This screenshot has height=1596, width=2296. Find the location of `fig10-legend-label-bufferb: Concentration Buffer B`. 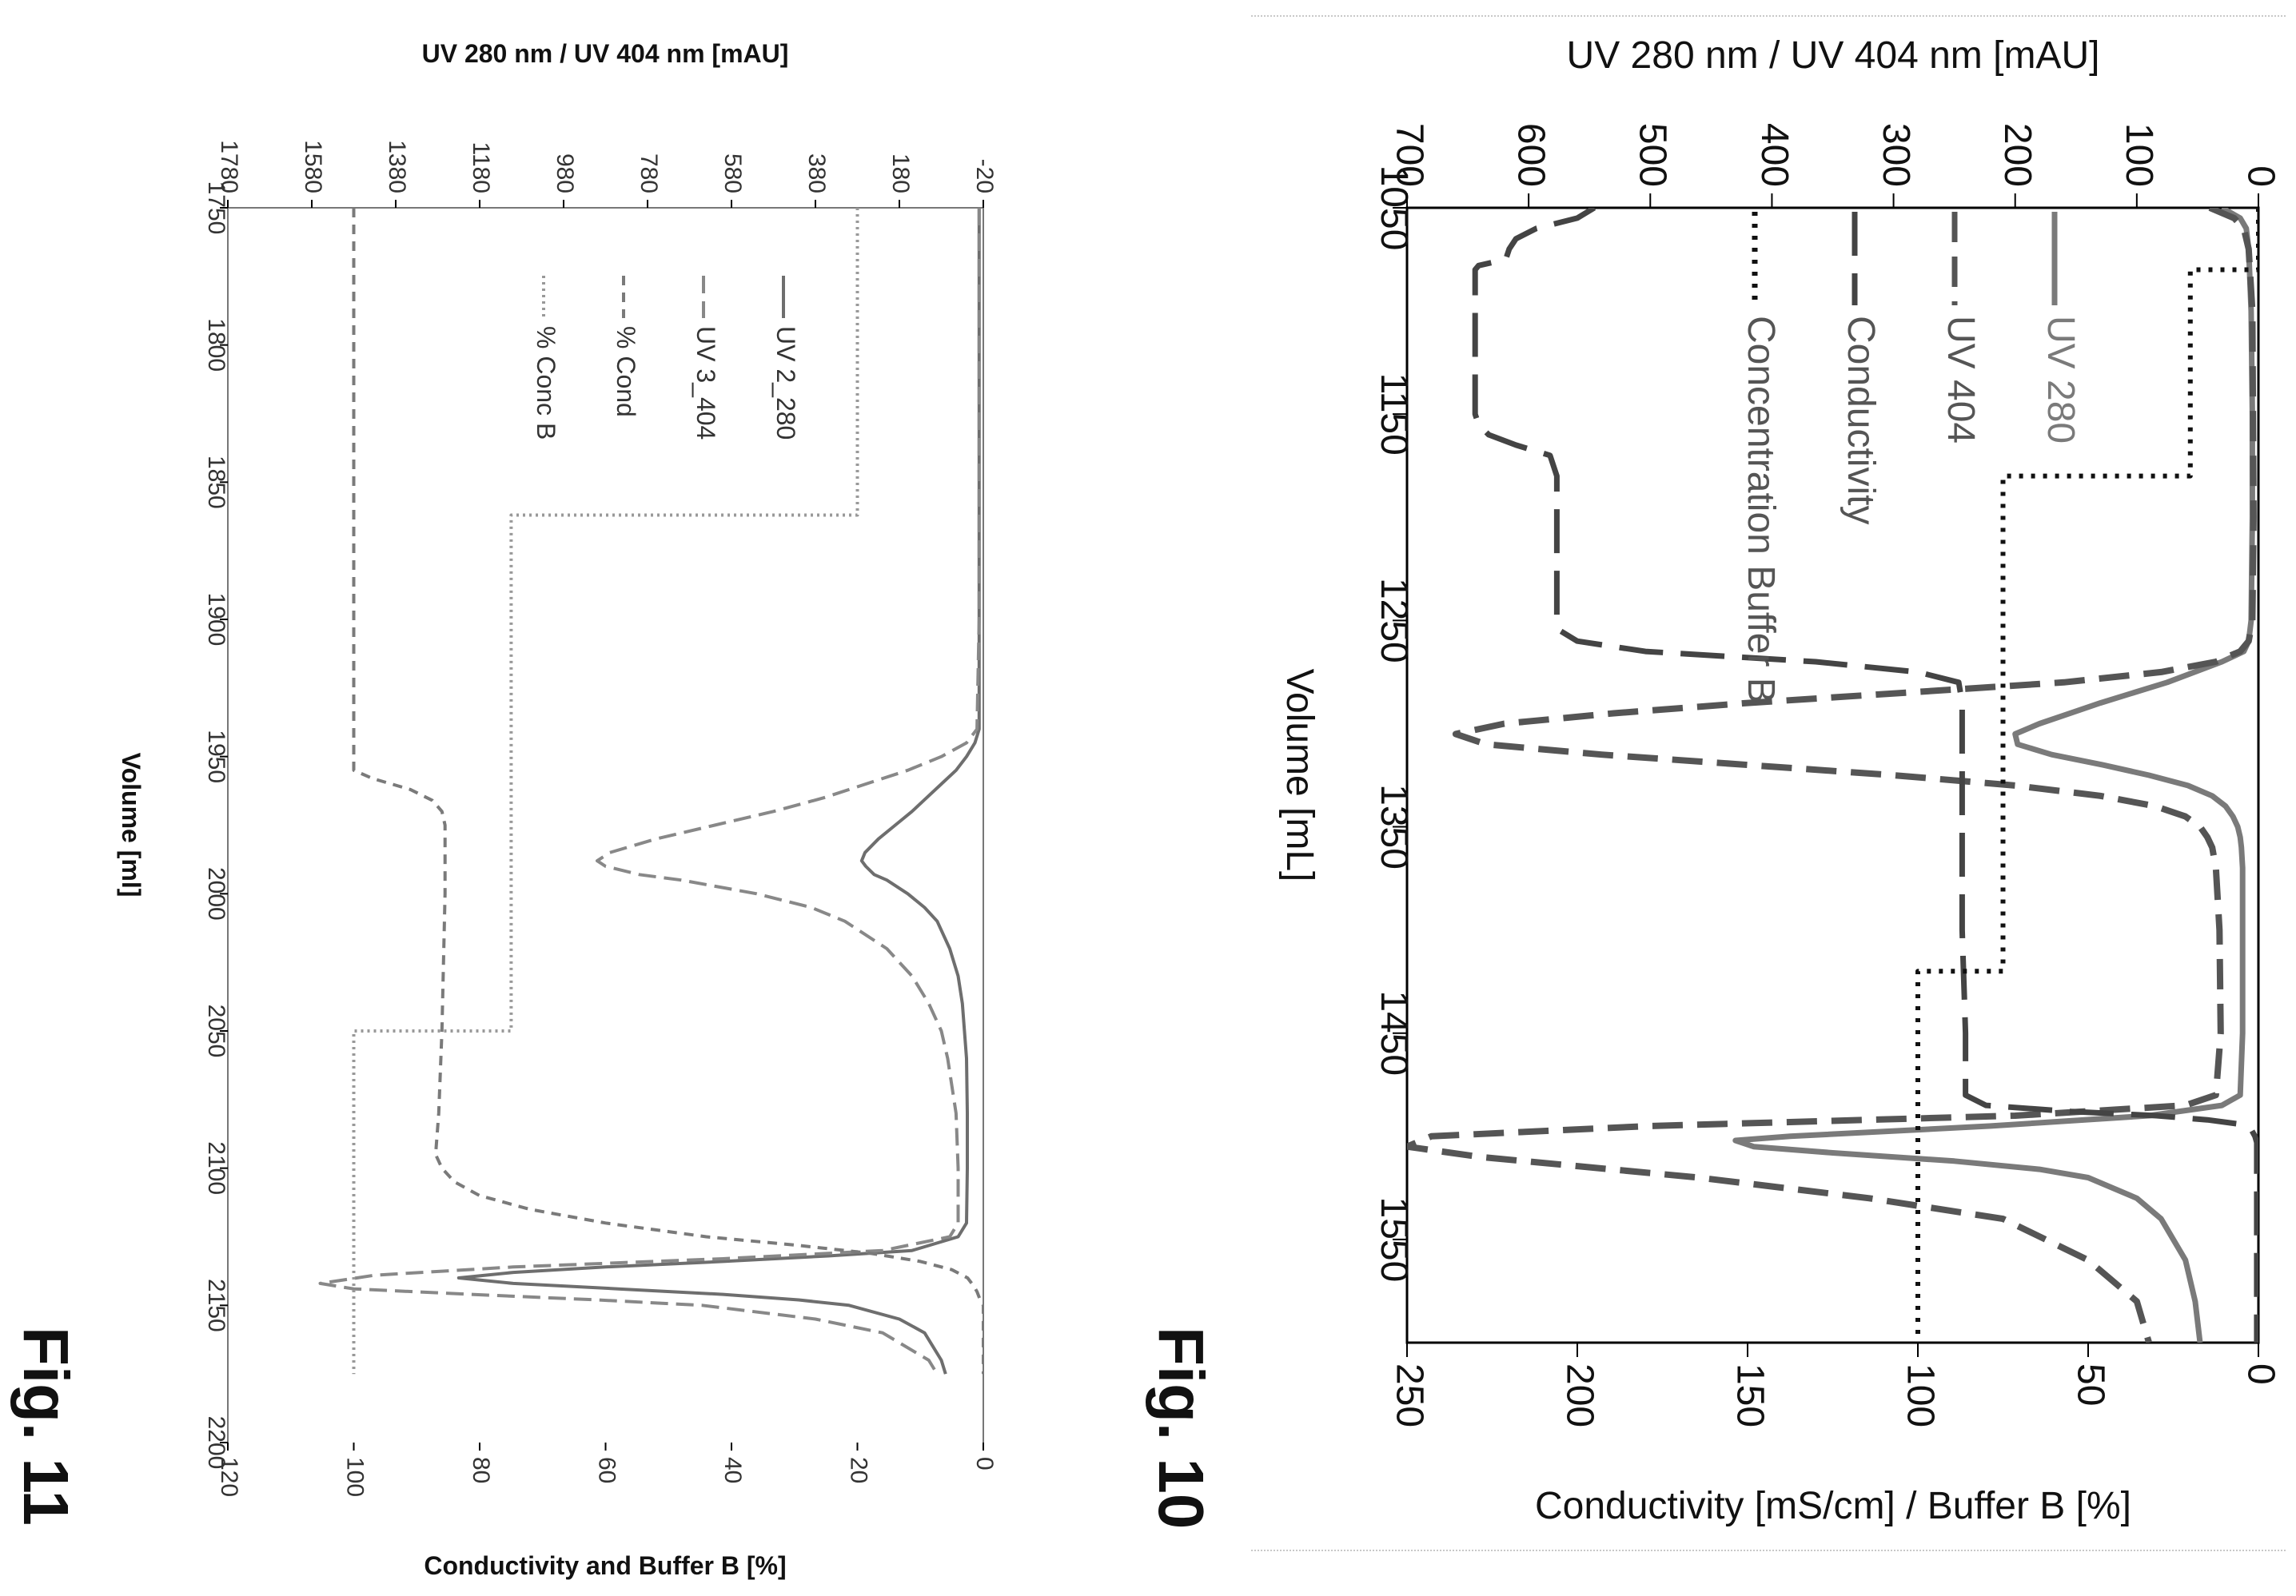

fig10-legend-label-bufferb: Concentration Buffer B is located at coordinates (1761, 509).